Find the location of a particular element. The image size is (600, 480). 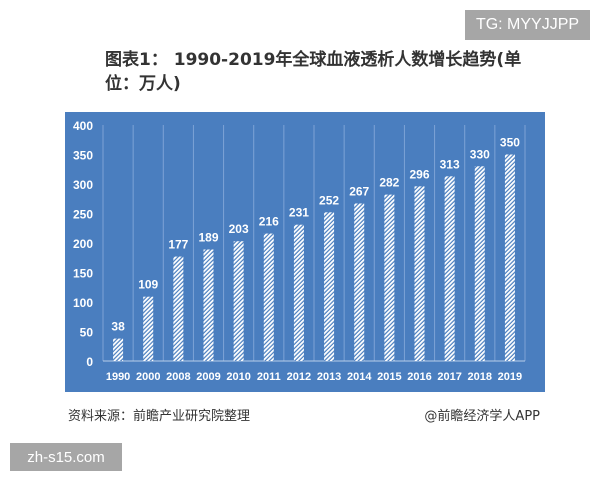

x-tick-label: 2008 is located at coordinates (178, 377).